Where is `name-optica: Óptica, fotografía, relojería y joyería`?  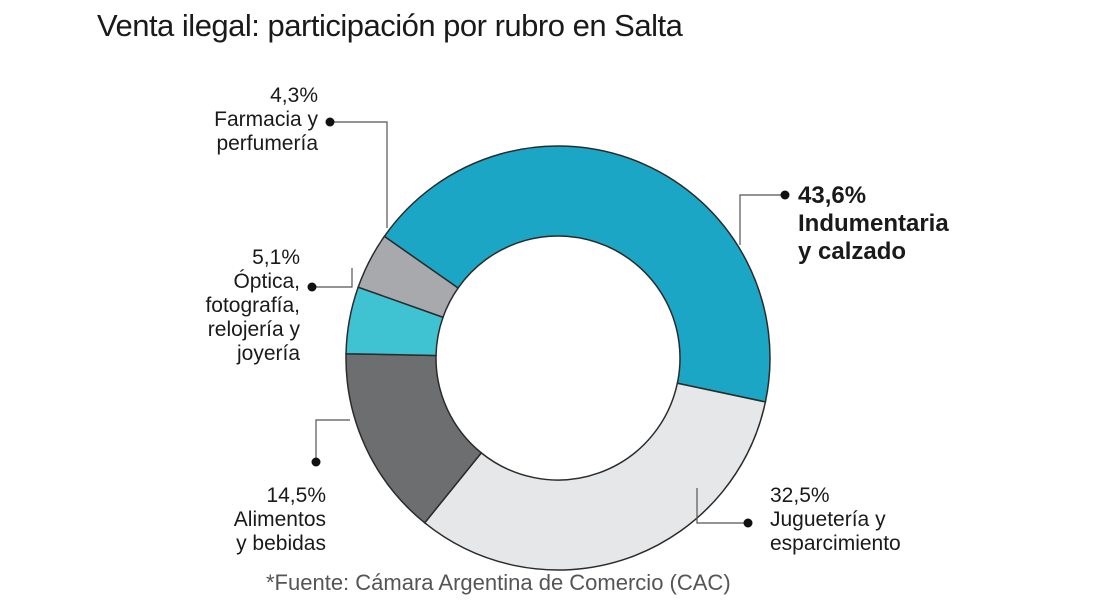 name-optica: Óptica, fotografía, relojería y joyería is located at coordinates (252, 317).